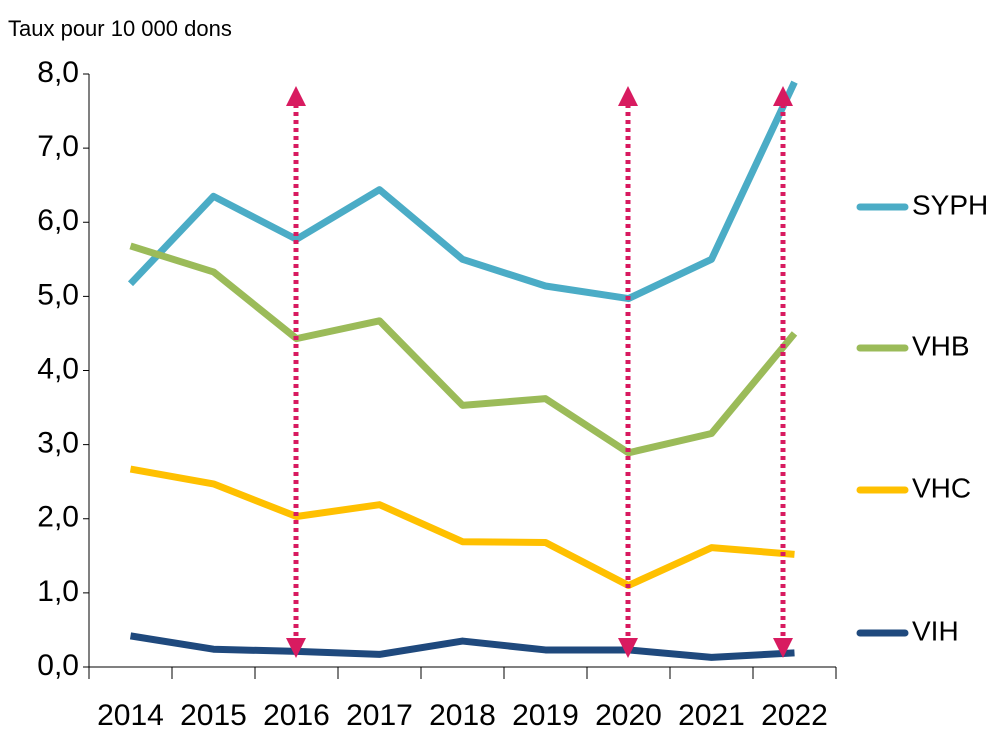 The width and height of the screenshot is (994, 738). What do you see at coordinates (950, 204) in the screenshot?
I see `legend-label: SYPH` at bounding box center [950, 204].